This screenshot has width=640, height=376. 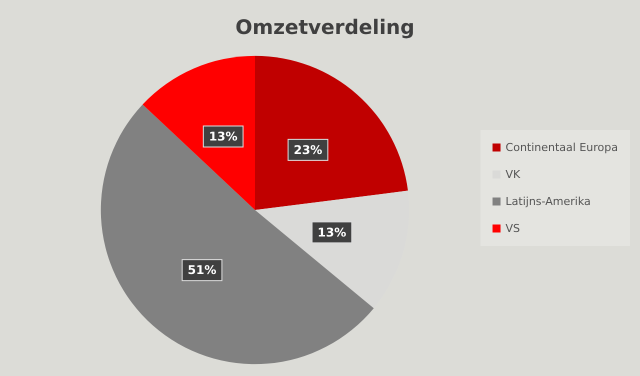 I want to click on legend-label: Continentaal Europa, so click(x=562, y=147).